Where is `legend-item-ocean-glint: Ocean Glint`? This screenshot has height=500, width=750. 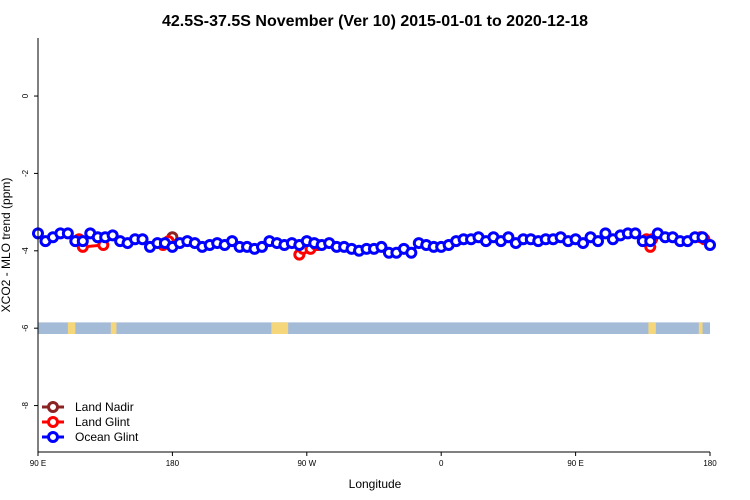
legend-item-ocean-glint: Ocean Glint is located at coordinates (90, 437).